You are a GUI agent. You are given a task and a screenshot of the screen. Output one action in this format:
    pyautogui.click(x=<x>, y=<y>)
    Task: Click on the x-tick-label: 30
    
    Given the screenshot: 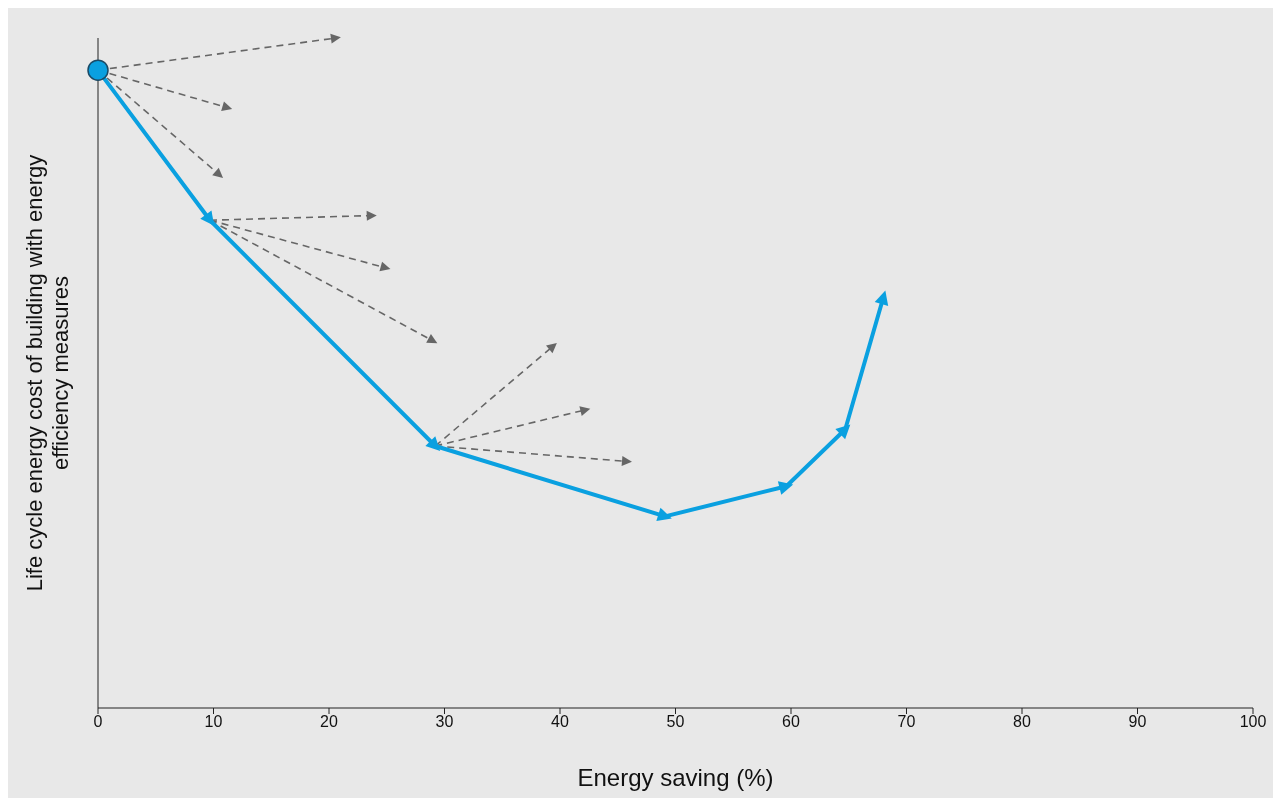 What is the action you would take?
    pyautogui.click(x=444, y=722)
    